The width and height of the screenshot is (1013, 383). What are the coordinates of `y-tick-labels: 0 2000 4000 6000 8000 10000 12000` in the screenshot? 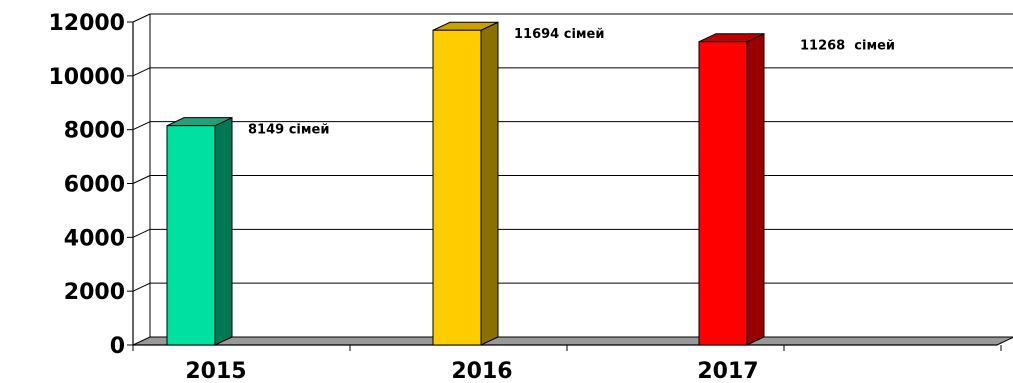 It's located at (86, 185).